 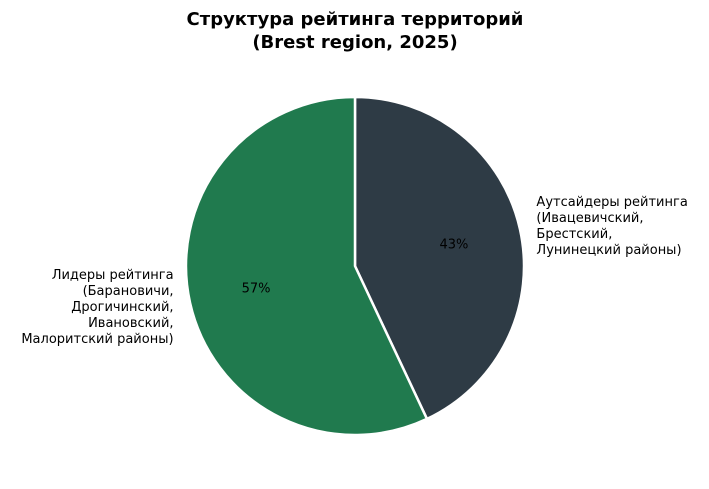 I want to click on pie-percent-labels: 43% 57%, so click(x=355, y=266).